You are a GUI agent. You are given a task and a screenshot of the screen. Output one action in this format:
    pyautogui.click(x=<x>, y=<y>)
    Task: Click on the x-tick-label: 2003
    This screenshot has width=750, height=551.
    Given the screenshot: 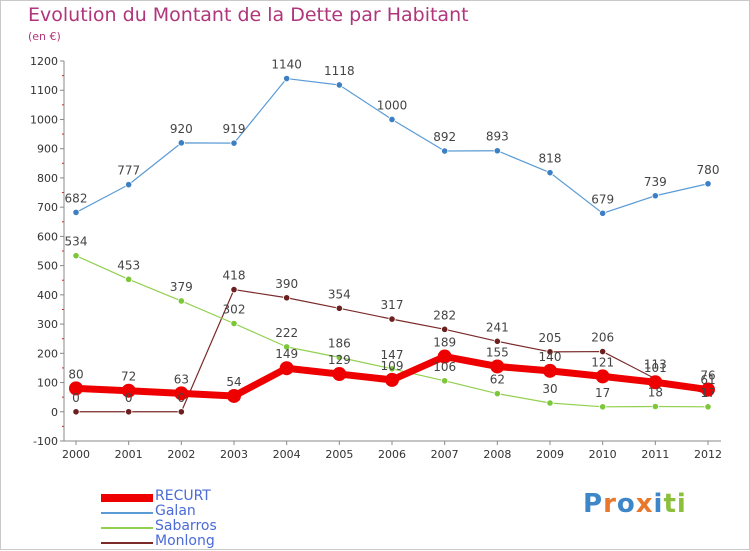 What is the action you would take?
    pyautogui.click(x=234, y=454)
    